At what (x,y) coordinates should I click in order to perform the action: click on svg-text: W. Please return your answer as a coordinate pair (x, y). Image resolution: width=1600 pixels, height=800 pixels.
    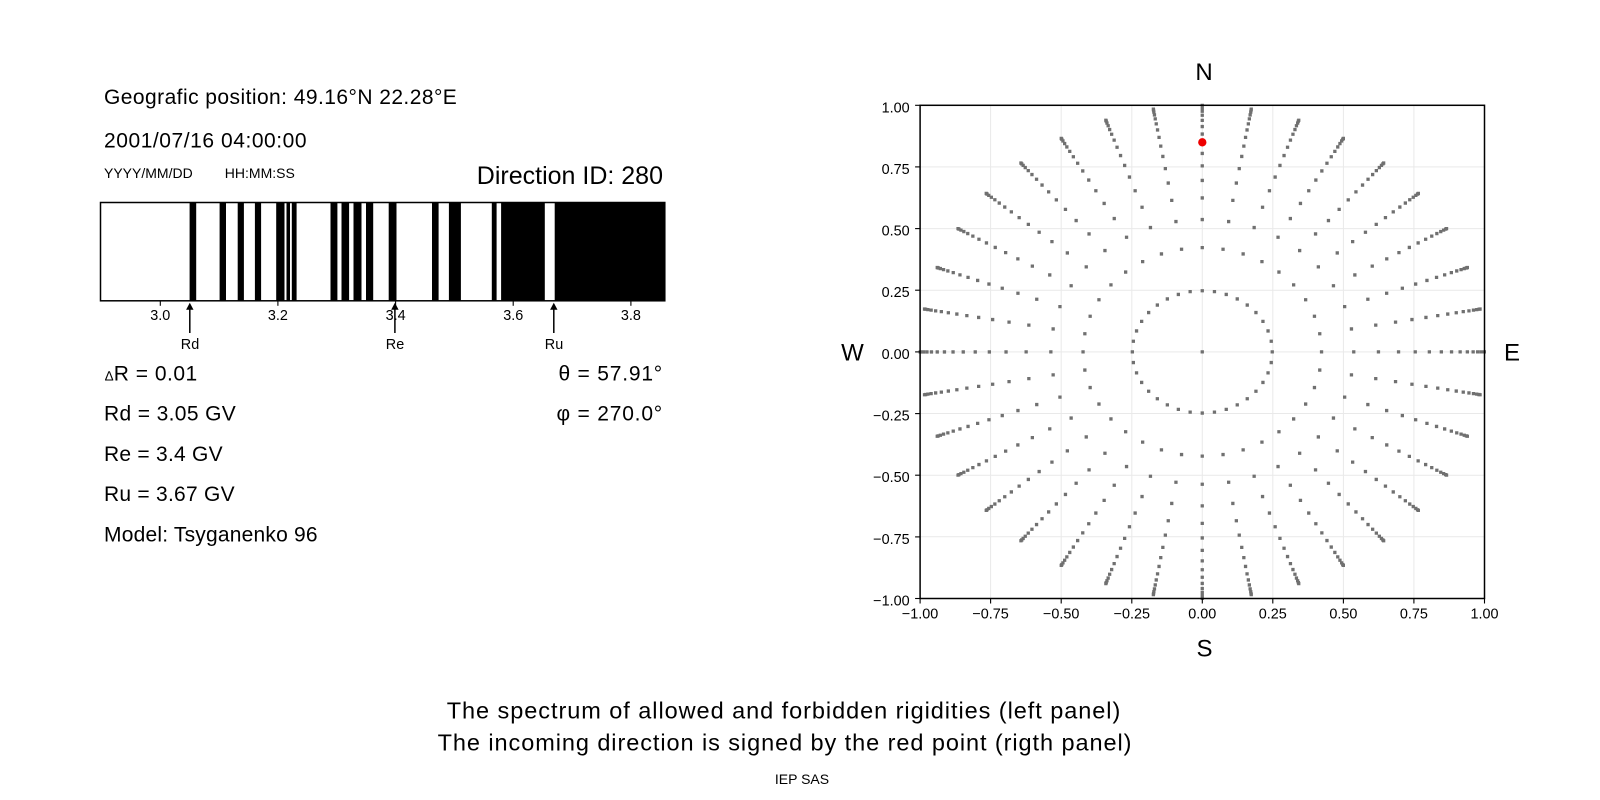
    Looking at the image, I should click on (852, 352).